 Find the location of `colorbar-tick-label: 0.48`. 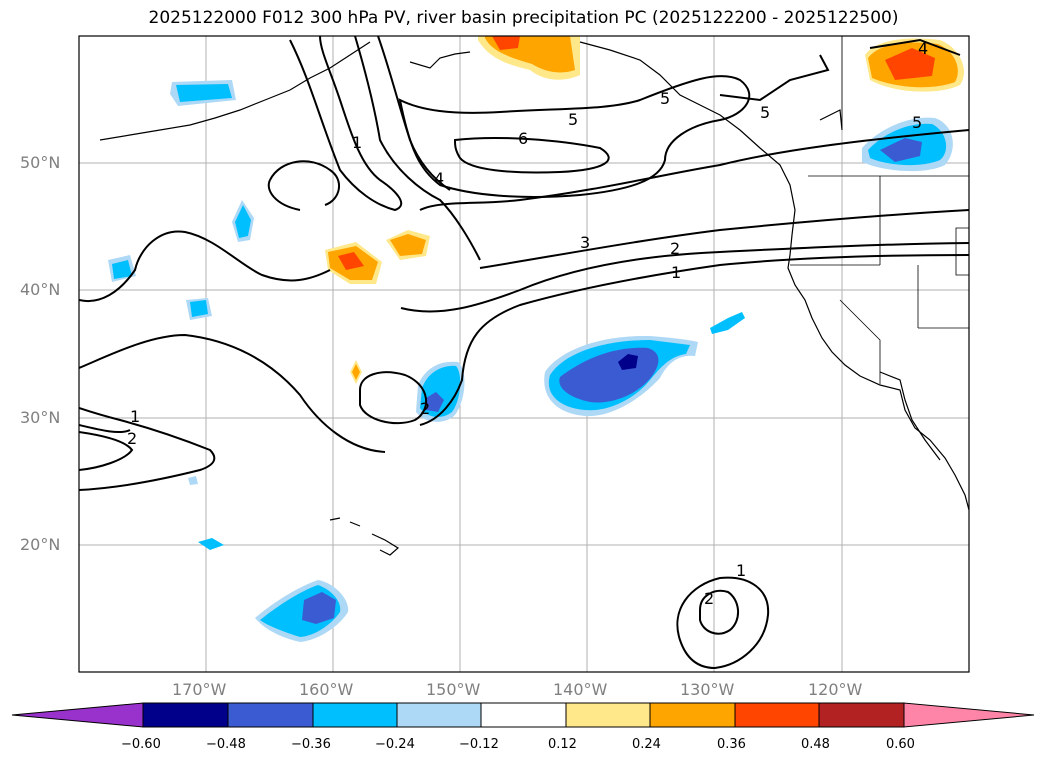

colorbar-tick-label: 0.48 is located at coordinates (815, 744).